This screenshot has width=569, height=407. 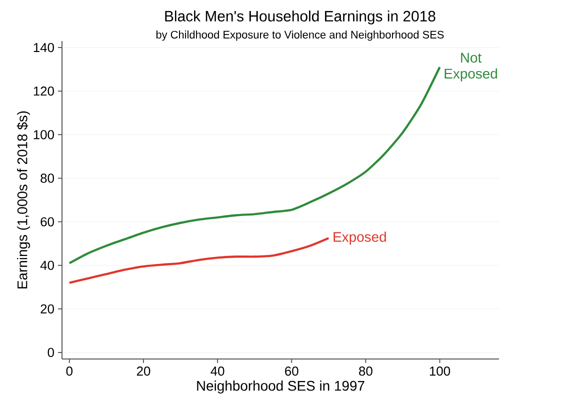 I want to click on line-series, so click(x=199, y=260).